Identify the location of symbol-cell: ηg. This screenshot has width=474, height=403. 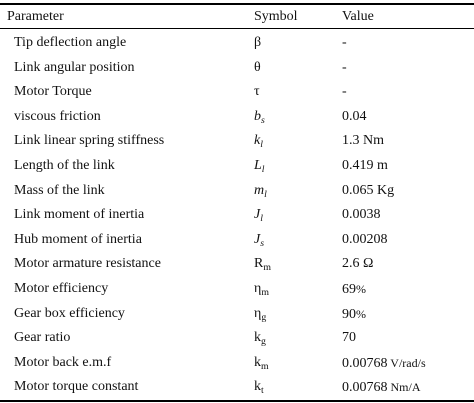
(260, 314).